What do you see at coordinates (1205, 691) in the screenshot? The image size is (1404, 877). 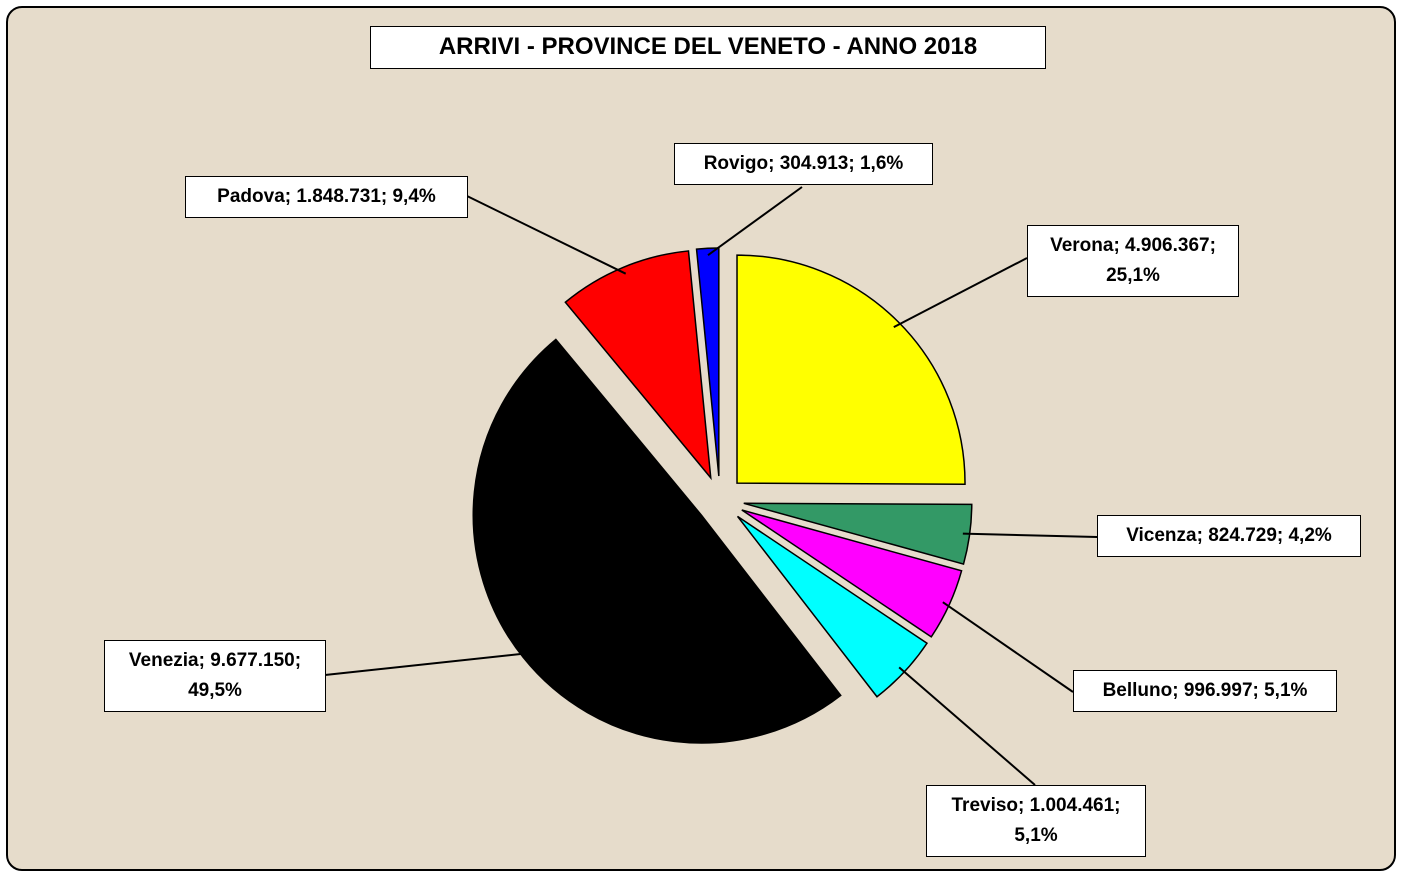 I see `data-label: Belluno; 996.997; 5,1%` at bounding box center [1205, 691].